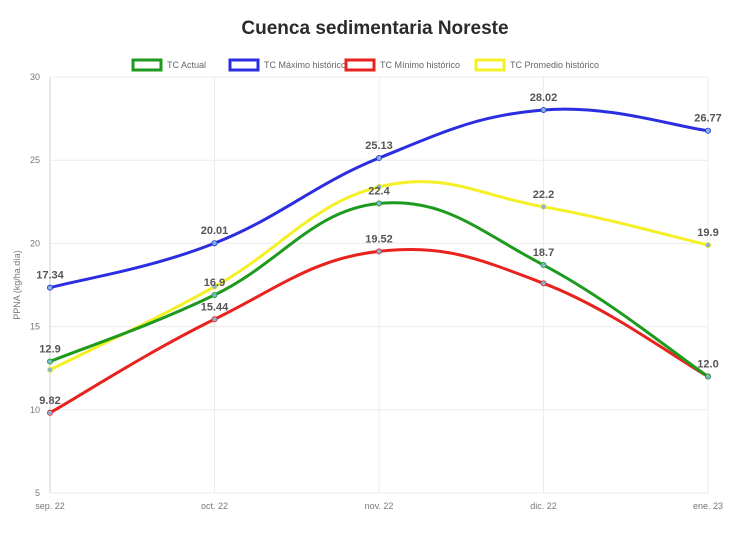 The width and height of the screenshot is (750, 534). I want to click on data-label: 16.9, so click(214, 283).